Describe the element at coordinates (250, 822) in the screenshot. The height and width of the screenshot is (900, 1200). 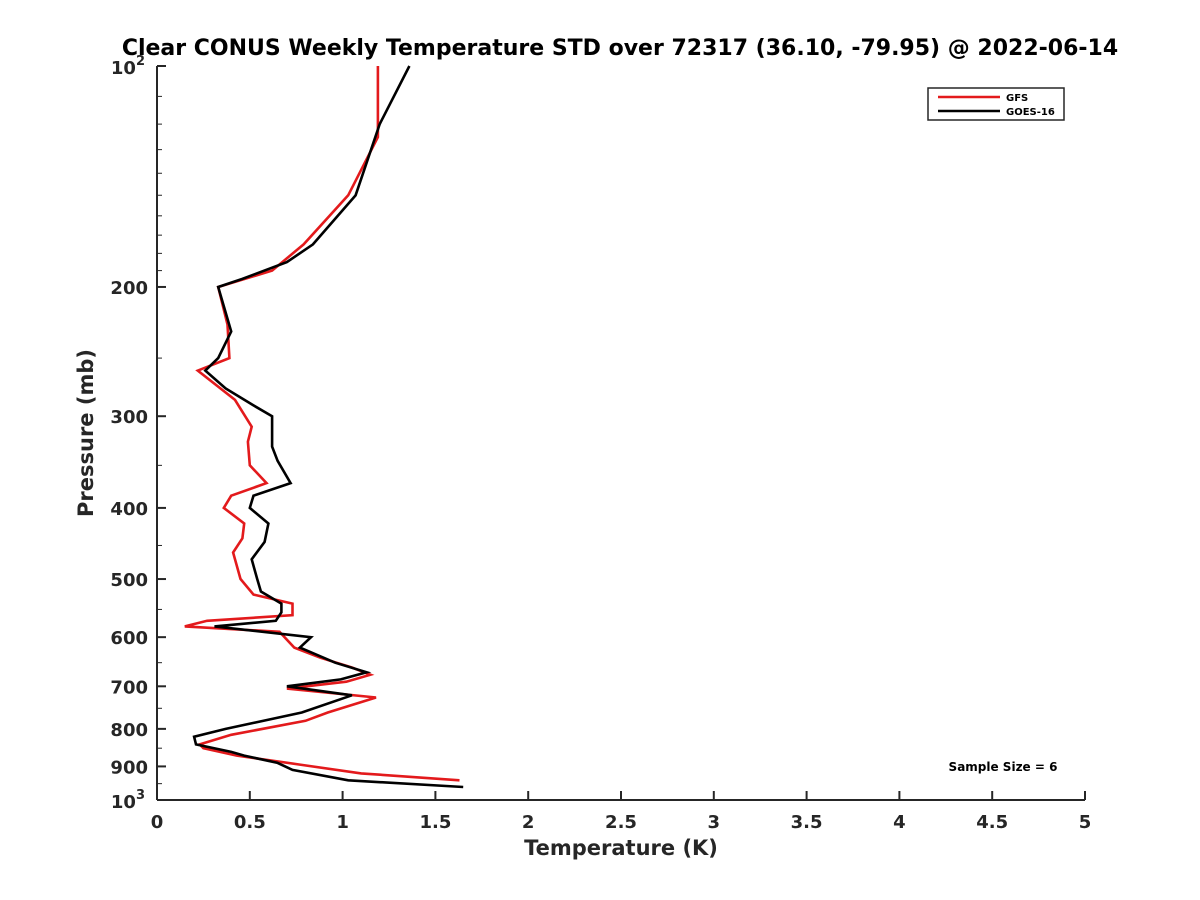
I see `x-tick-label: 0.5` at that location.